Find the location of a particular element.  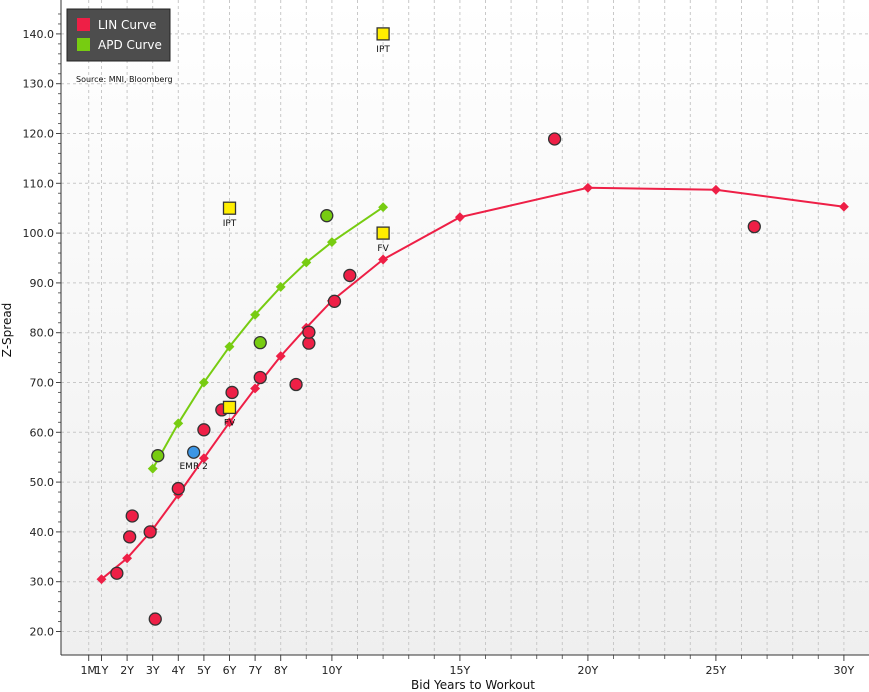

annotations: EMR 2 IPT IPT FV FV is located at coordinates (285, 258).